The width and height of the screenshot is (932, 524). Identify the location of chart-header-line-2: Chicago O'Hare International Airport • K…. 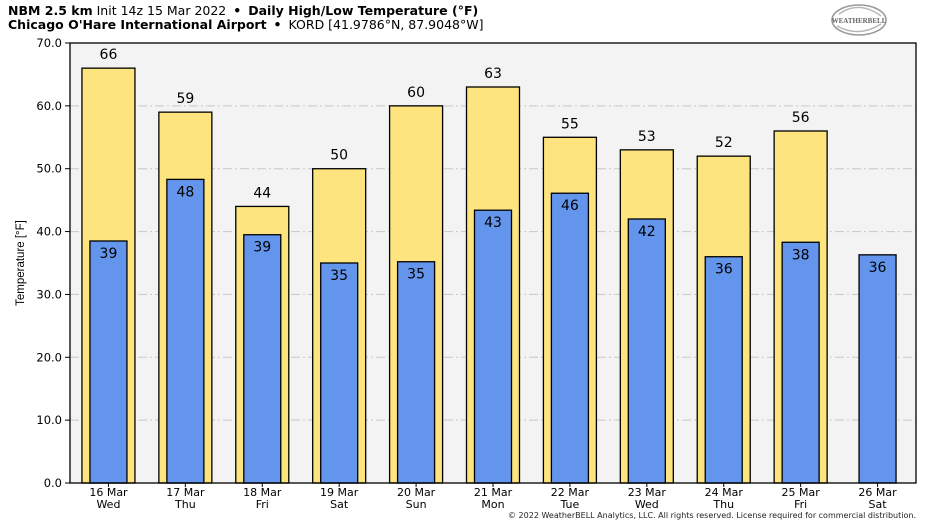
(245, 24).